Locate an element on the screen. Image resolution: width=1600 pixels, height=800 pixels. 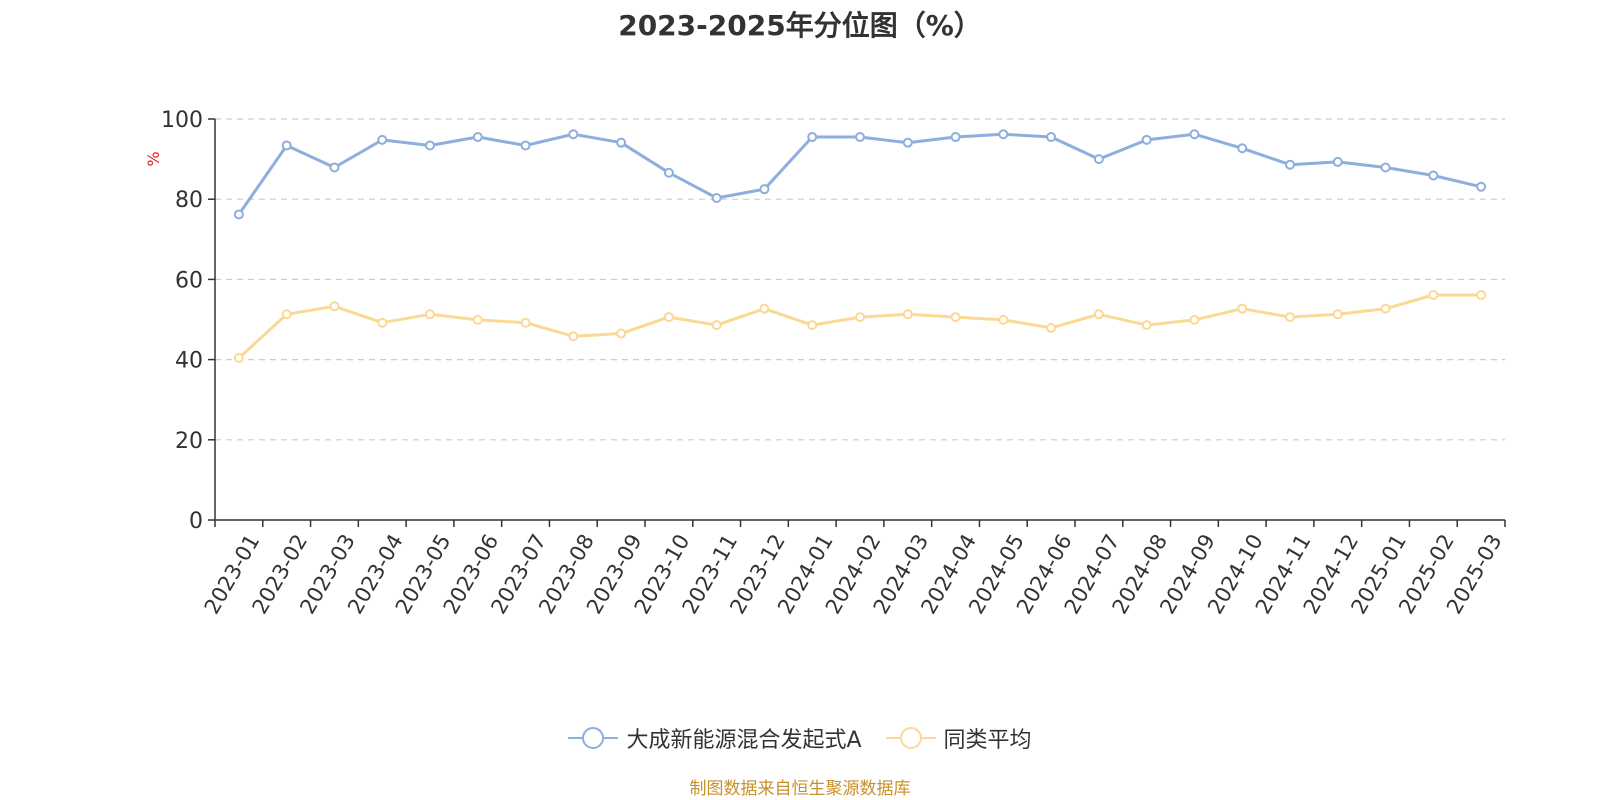
y-tick-label: 40 is located at coordinates (189, 361).